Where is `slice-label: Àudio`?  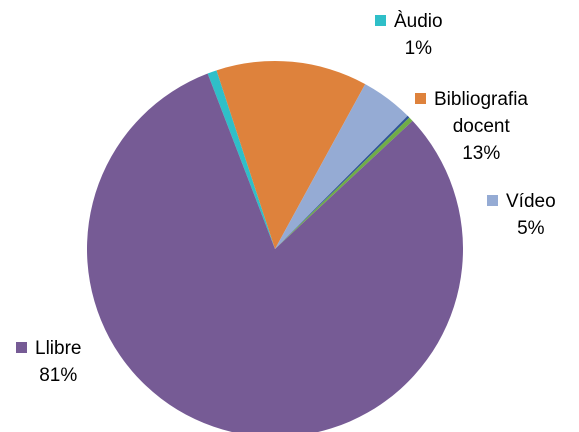
slice-label: Àudio is located at coordinates (418, 21).